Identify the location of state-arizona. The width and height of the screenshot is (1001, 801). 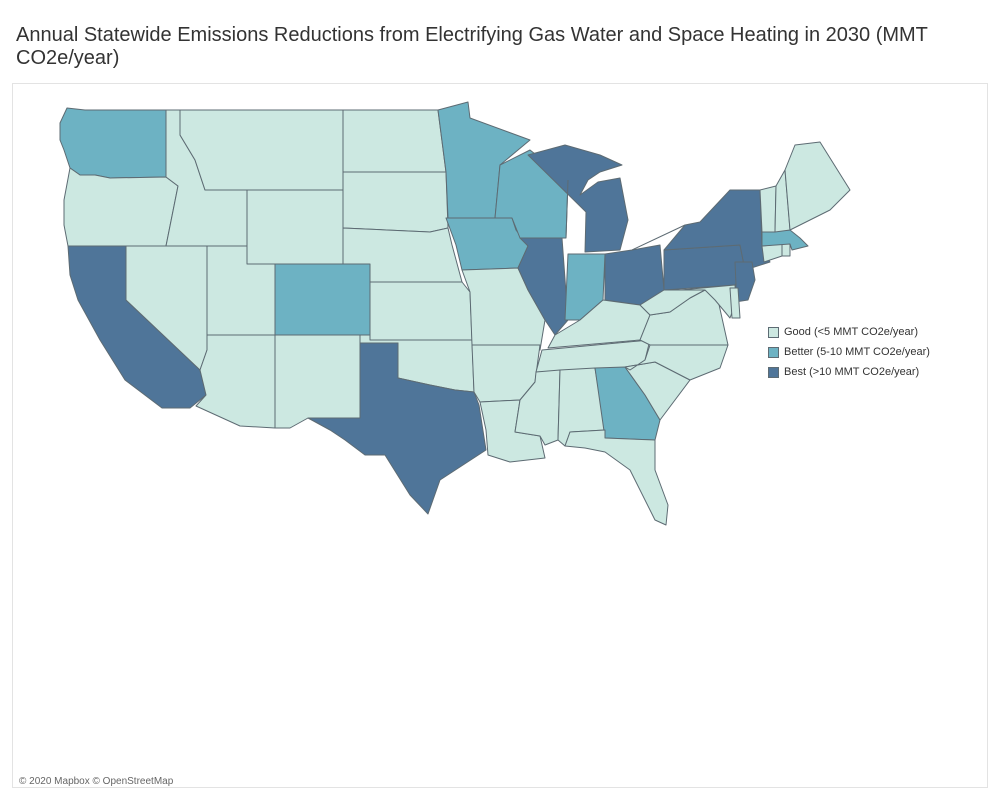
(235, 381).